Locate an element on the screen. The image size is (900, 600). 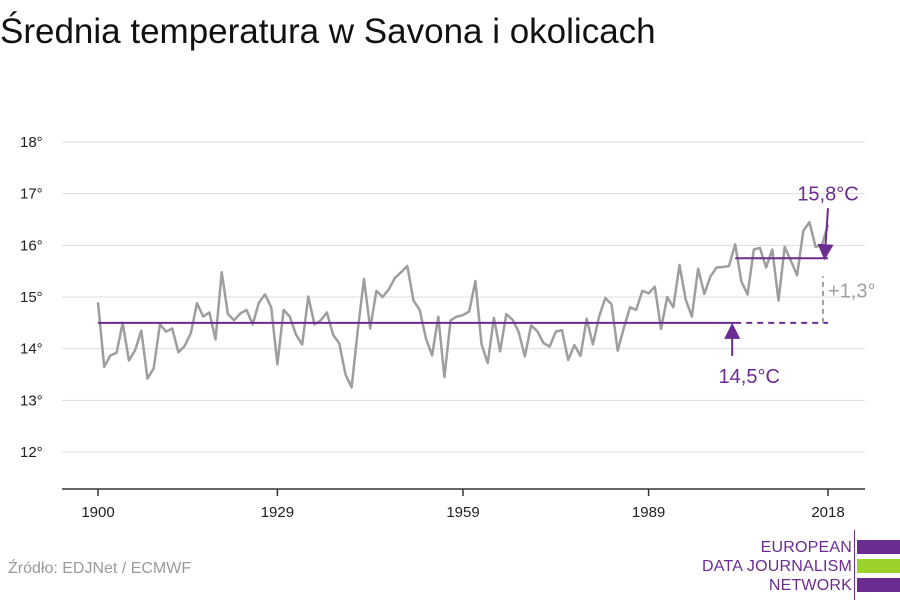
x-tick-label: 1959 is located at coordinates (462, 512).